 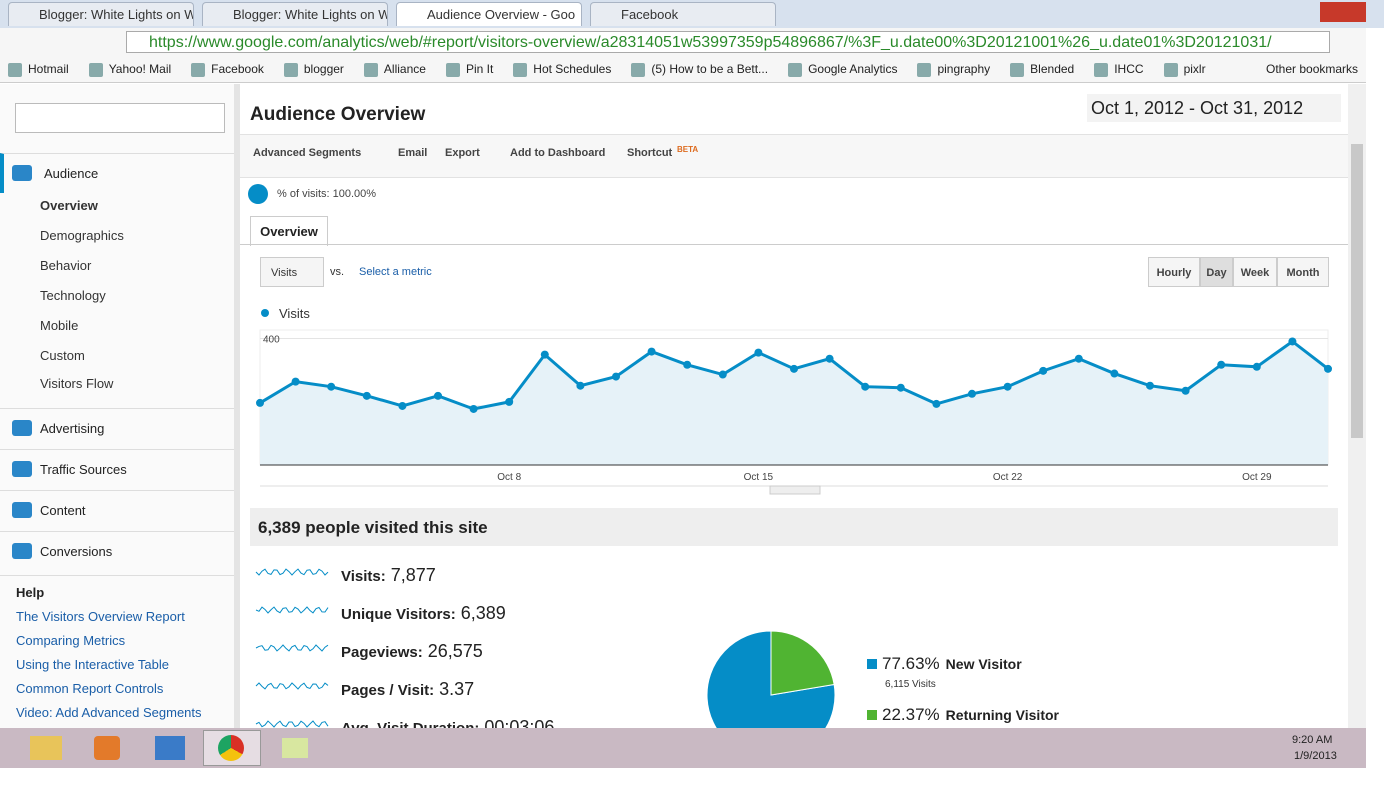 What do you see at coordinates (1194, 69) in the screenshot?
I see `bookmark: pixlr` at bounding box center [1194, 69].